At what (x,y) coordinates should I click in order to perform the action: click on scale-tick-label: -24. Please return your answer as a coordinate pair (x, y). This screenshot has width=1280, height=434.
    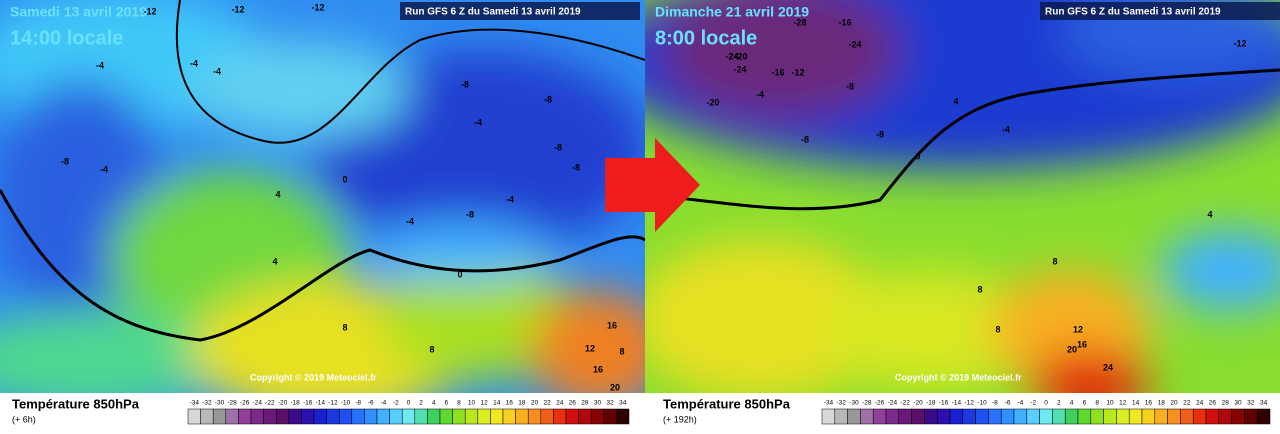
    Looking at the image, I should click on (893, 403).